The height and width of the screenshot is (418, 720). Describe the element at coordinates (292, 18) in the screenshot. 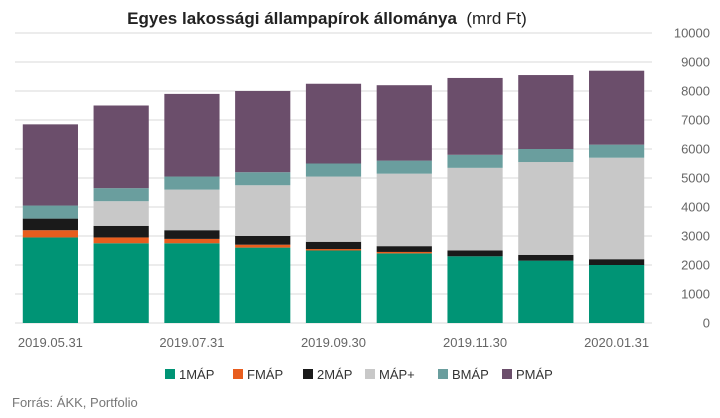

I see `chart-title-main: Egyes lakossági állampapírok állománya` at that location.